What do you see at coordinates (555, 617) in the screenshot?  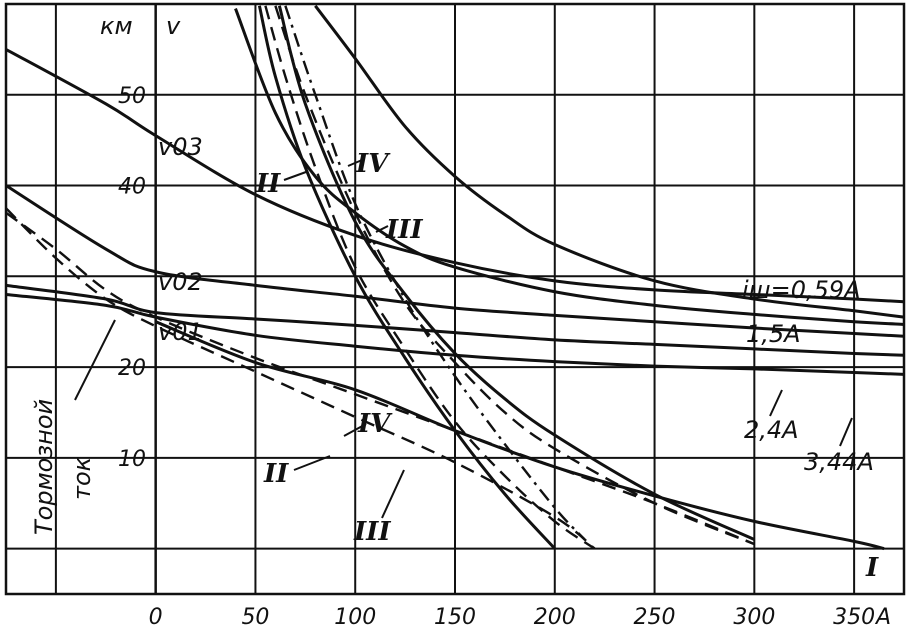 I see `x-tick-label: 200` at bounding box center [555, 617].